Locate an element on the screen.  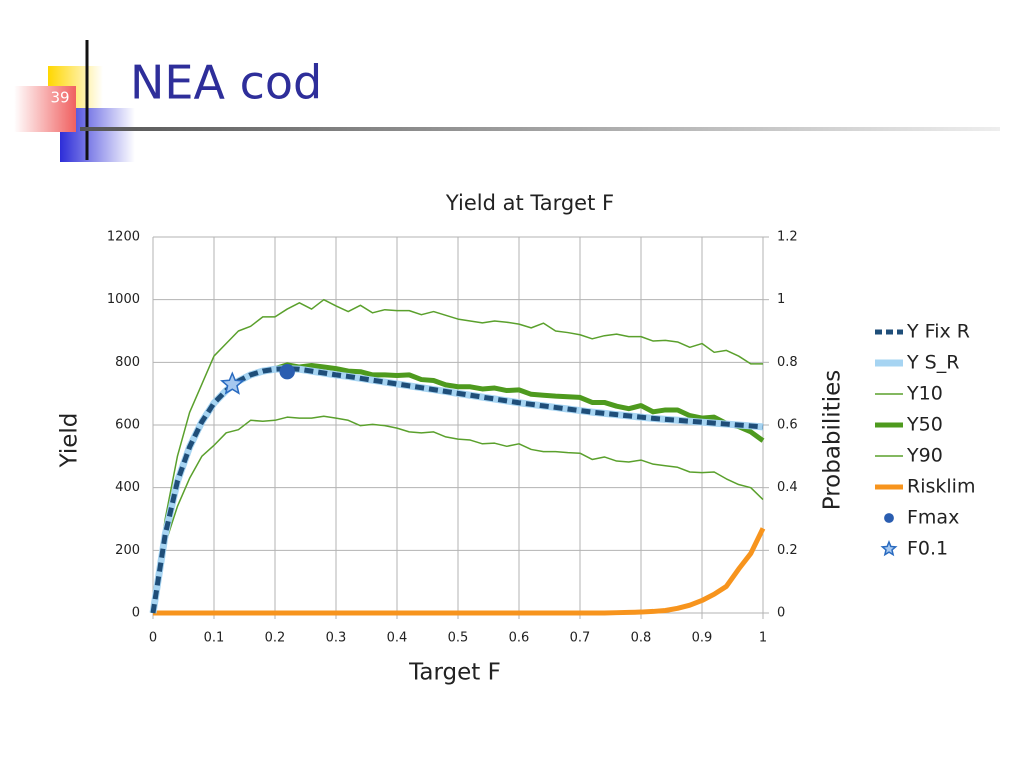
y-tick-label: 400 is located at coordinates (127, 487).